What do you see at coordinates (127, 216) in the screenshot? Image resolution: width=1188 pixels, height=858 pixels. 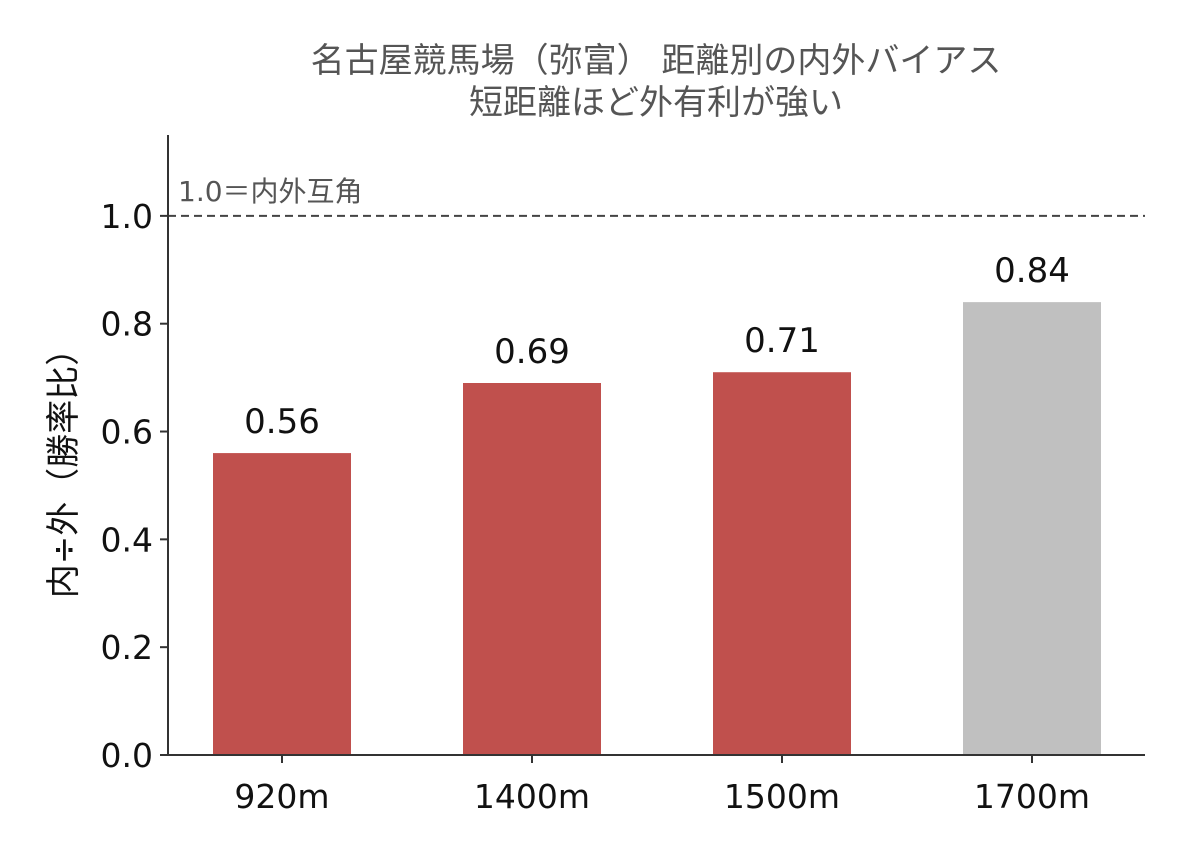 I see `y-tick-label: 1.0` at bounding box center [127, 216].